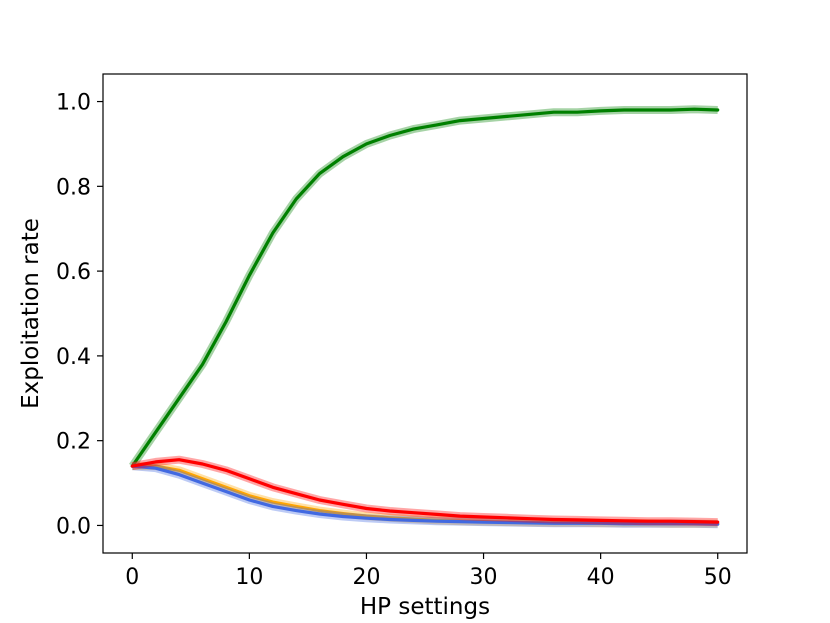  What do you see at coordinates (73, 526) in the screenshot?
I see `y-tick-label: 0.0` at bounding box center [73, 526].